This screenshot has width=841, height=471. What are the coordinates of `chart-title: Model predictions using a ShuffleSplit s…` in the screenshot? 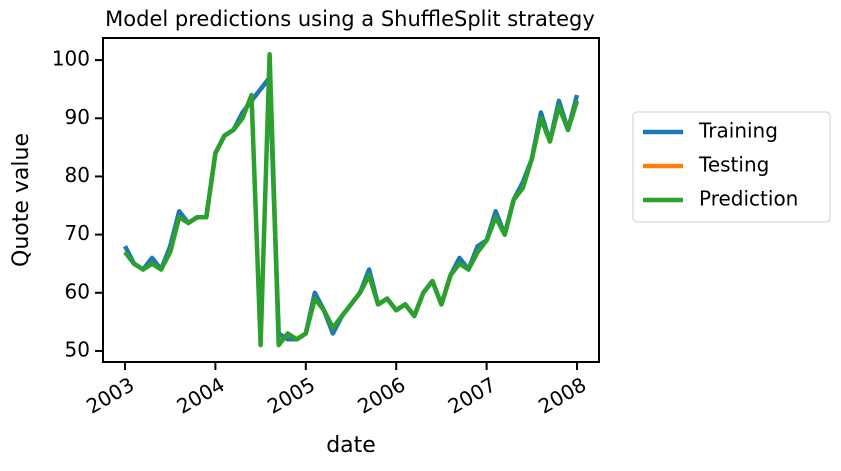 It's located at (350, 19).